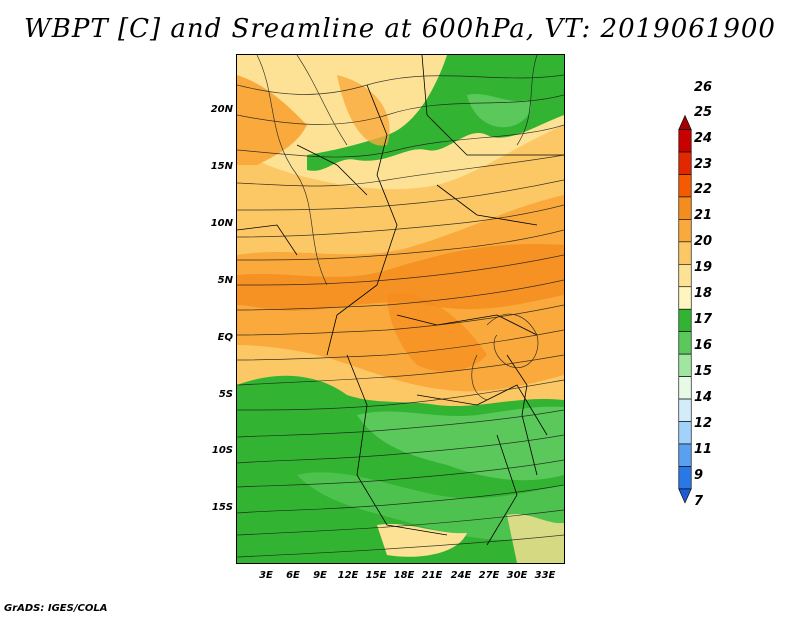  What do you see at coordinates (699, 501) in the screenshot?
I see `colorbar-label-7: 7` at bounding box center [699, 501].